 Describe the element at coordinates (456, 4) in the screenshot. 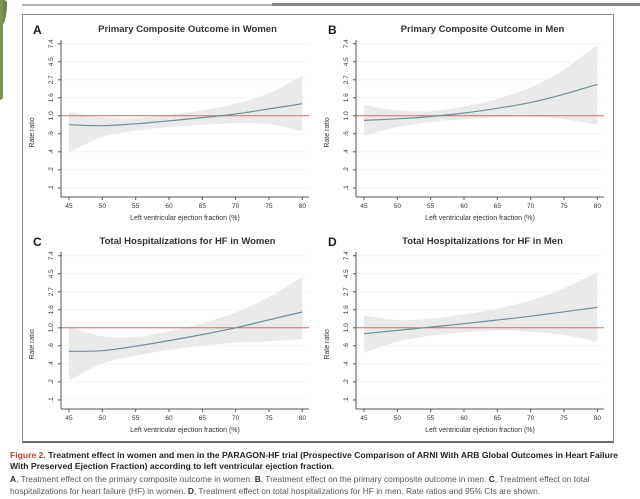

I see `top-rule-dark-segment` at that location.